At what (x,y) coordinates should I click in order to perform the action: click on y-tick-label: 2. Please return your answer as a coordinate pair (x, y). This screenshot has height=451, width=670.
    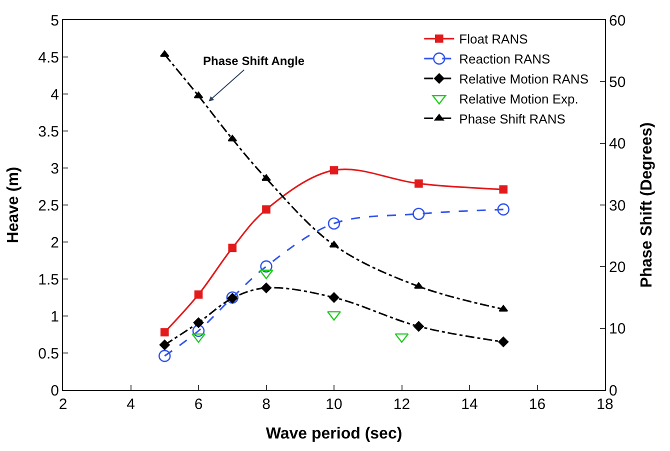
    Looking at the image, I should click on (54, 243).